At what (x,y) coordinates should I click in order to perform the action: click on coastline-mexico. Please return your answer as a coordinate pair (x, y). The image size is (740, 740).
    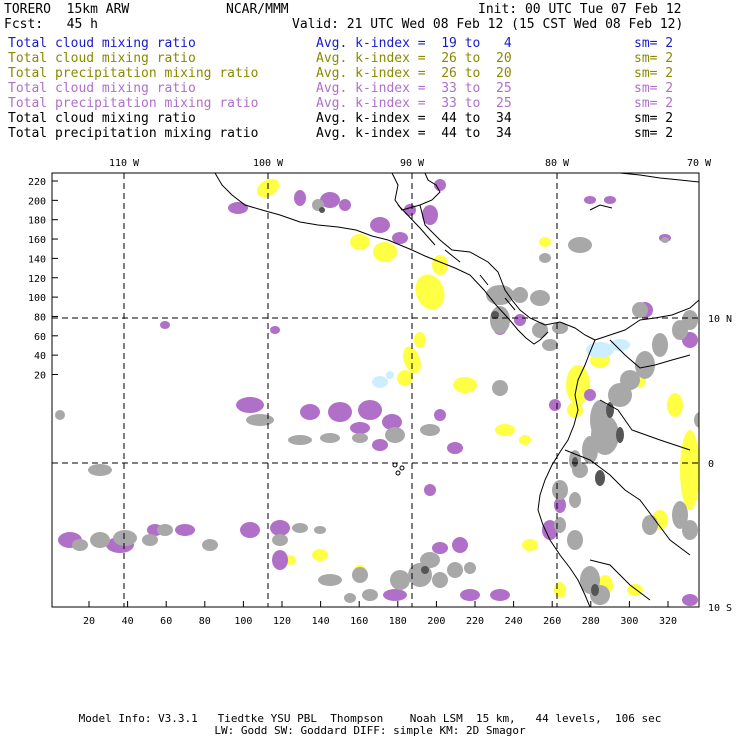
    Looking at the image, I should click on (381, 259).